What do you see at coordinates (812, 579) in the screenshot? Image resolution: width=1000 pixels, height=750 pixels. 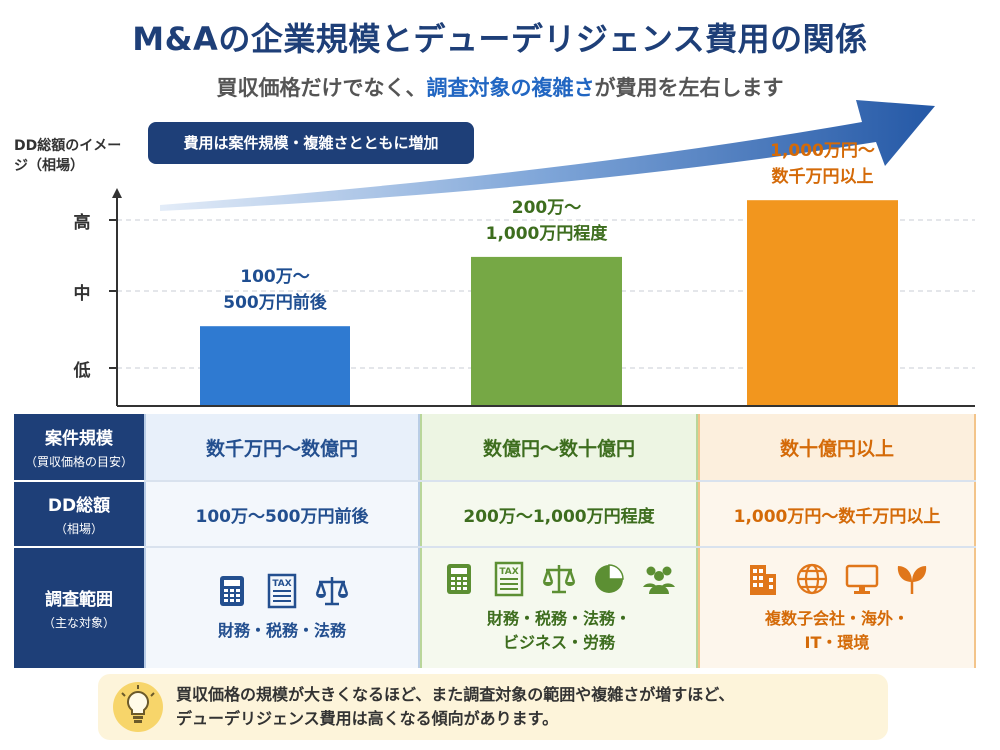 I see `globe-icon` at bounding box center [812, 579].